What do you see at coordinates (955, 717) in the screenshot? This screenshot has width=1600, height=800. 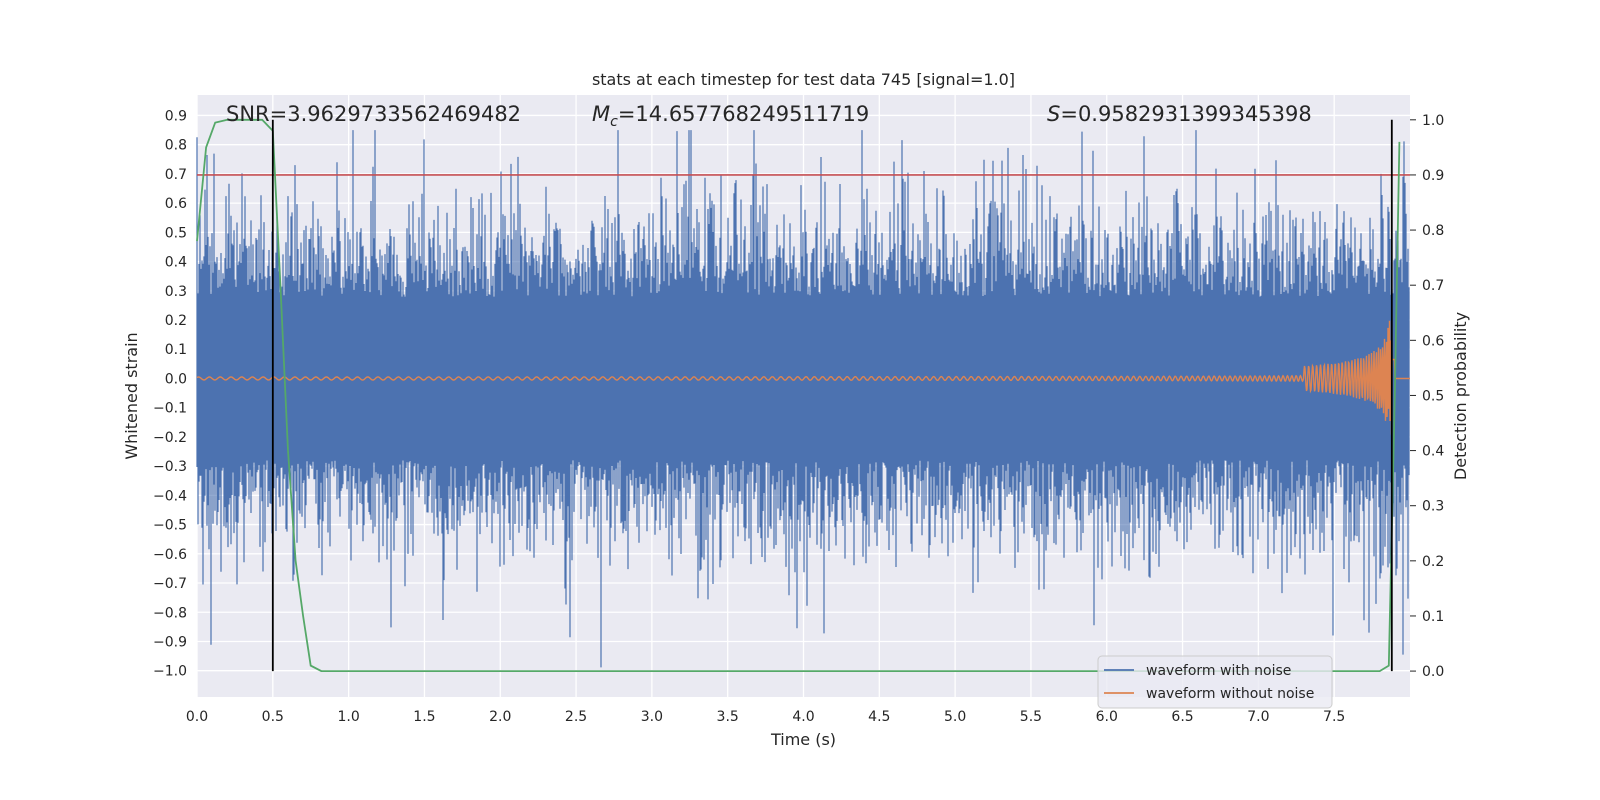 I see `x-tick-label: 5.0` at bounding box center [955, 717].